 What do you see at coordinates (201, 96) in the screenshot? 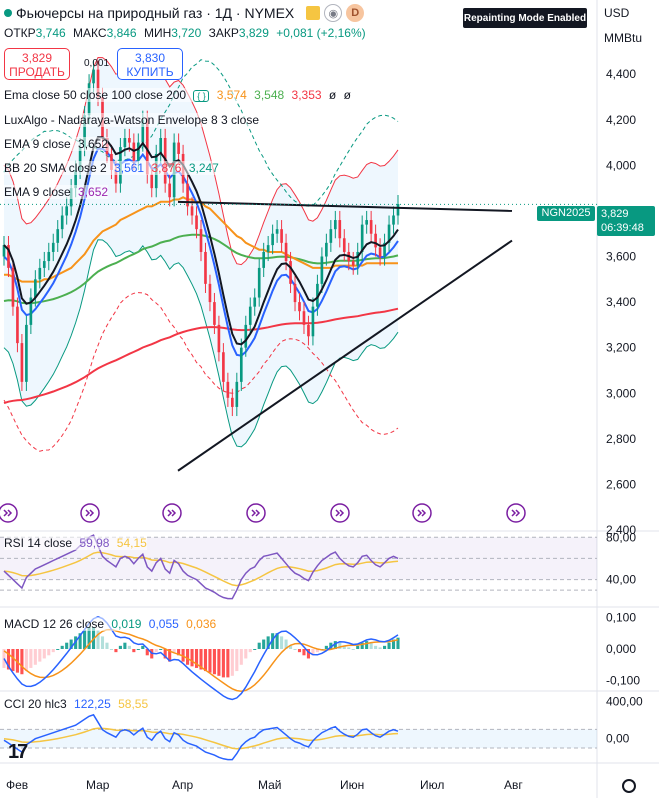
I see `visibility-icon: { }` at bounding box center [201, 96].